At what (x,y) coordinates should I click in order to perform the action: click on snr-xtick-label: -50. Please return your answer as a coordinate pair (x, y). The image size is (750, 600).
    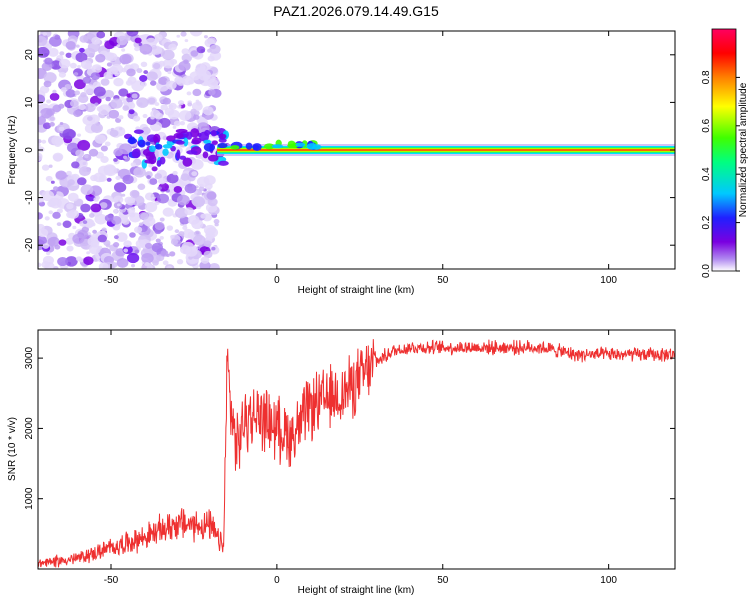
    Looking at the image, I should click on (111, 580).